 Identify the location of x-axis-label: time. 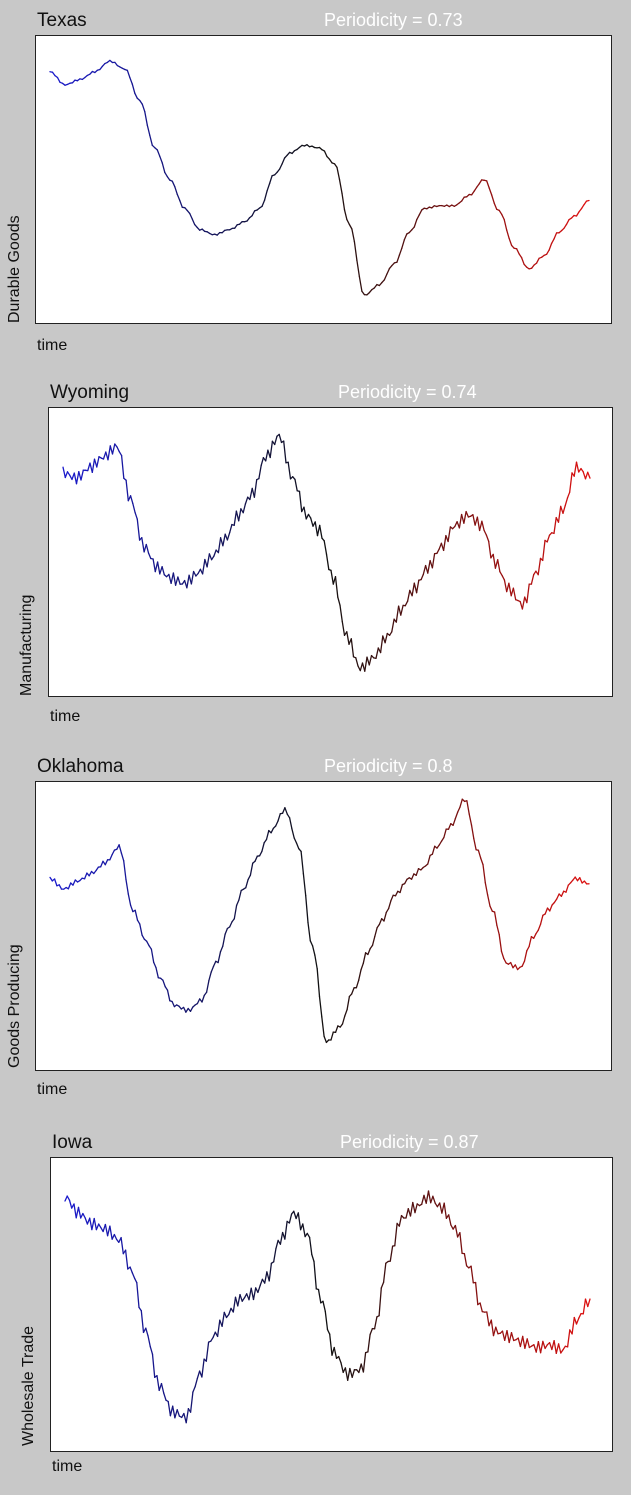
(65, 716).